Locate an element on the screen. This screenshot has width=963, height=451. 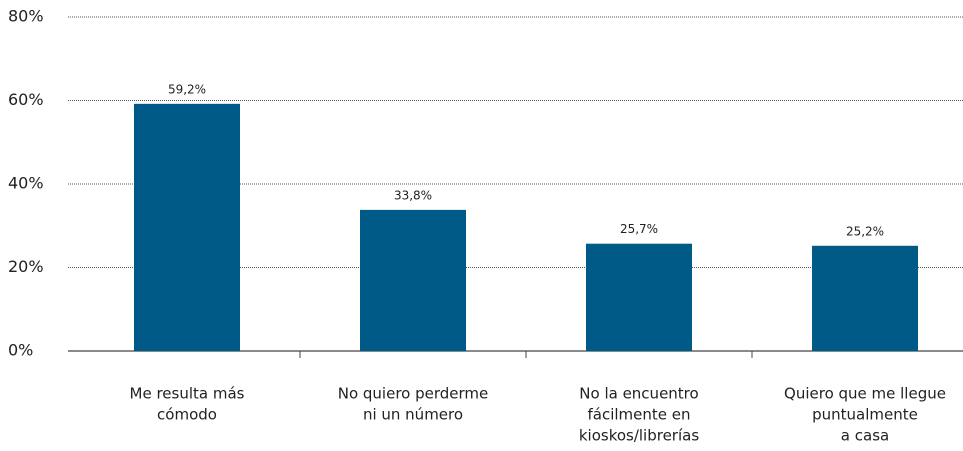
x-tick-label: puntualmente is located at coordinates (865, 415).